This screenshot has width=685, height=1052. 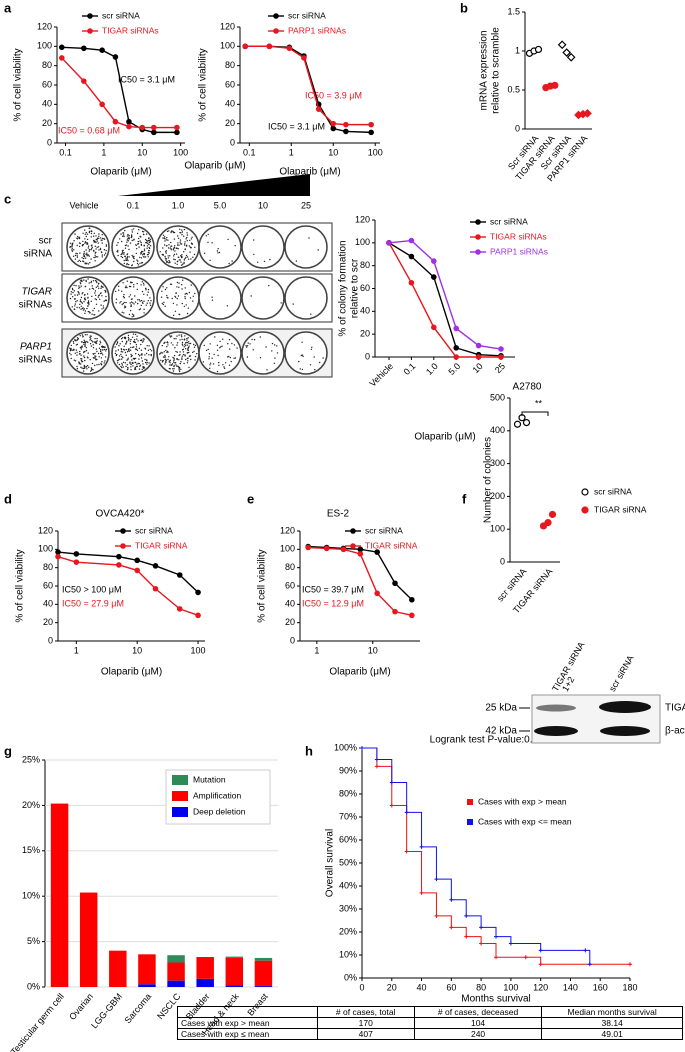 I want to click on y-axis-label: Overall survival, so click(x=330, y=863).